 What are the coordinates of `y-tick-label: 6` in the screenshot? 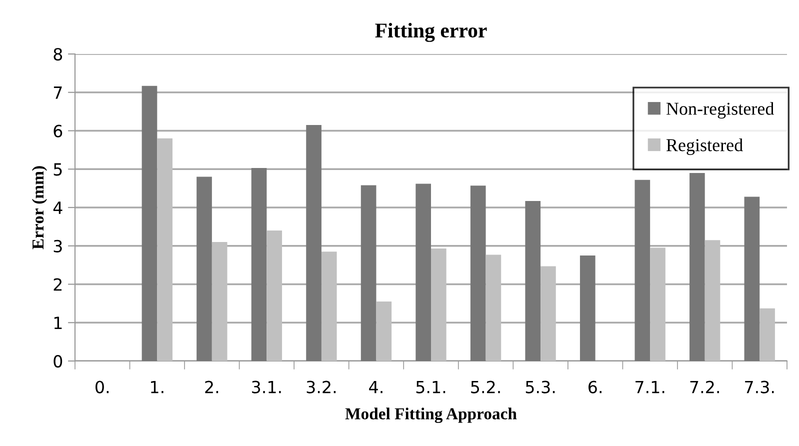 It's located at (58, 131).